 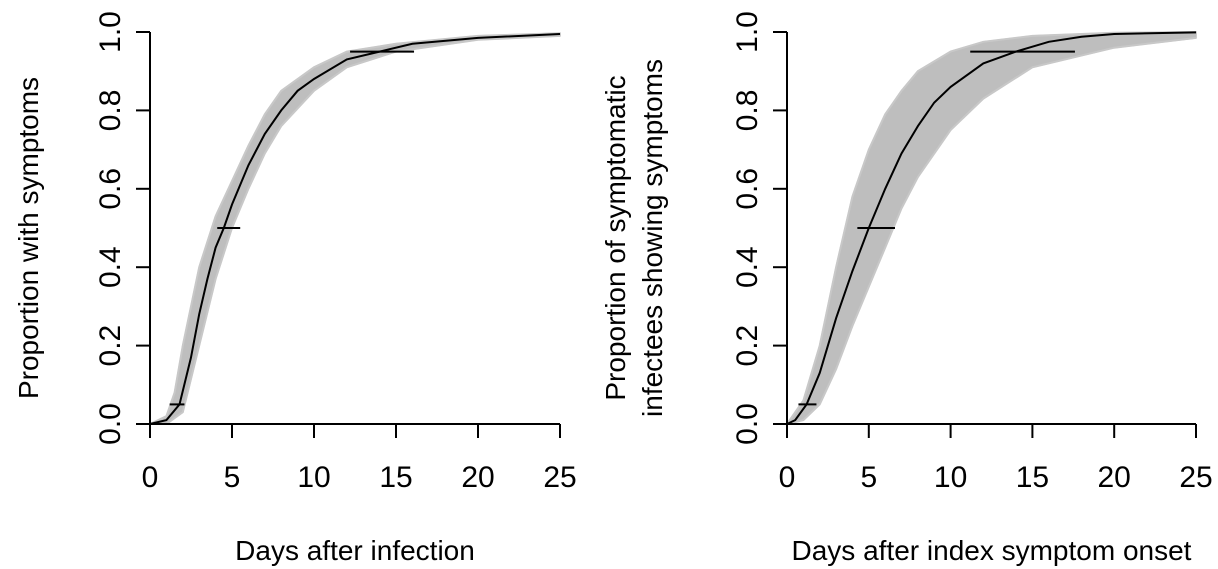 What do you see at coordinates (355, 550) in the screenshot?
I see `x-axis-title: Days after infection` at bounding box center [355, 550].